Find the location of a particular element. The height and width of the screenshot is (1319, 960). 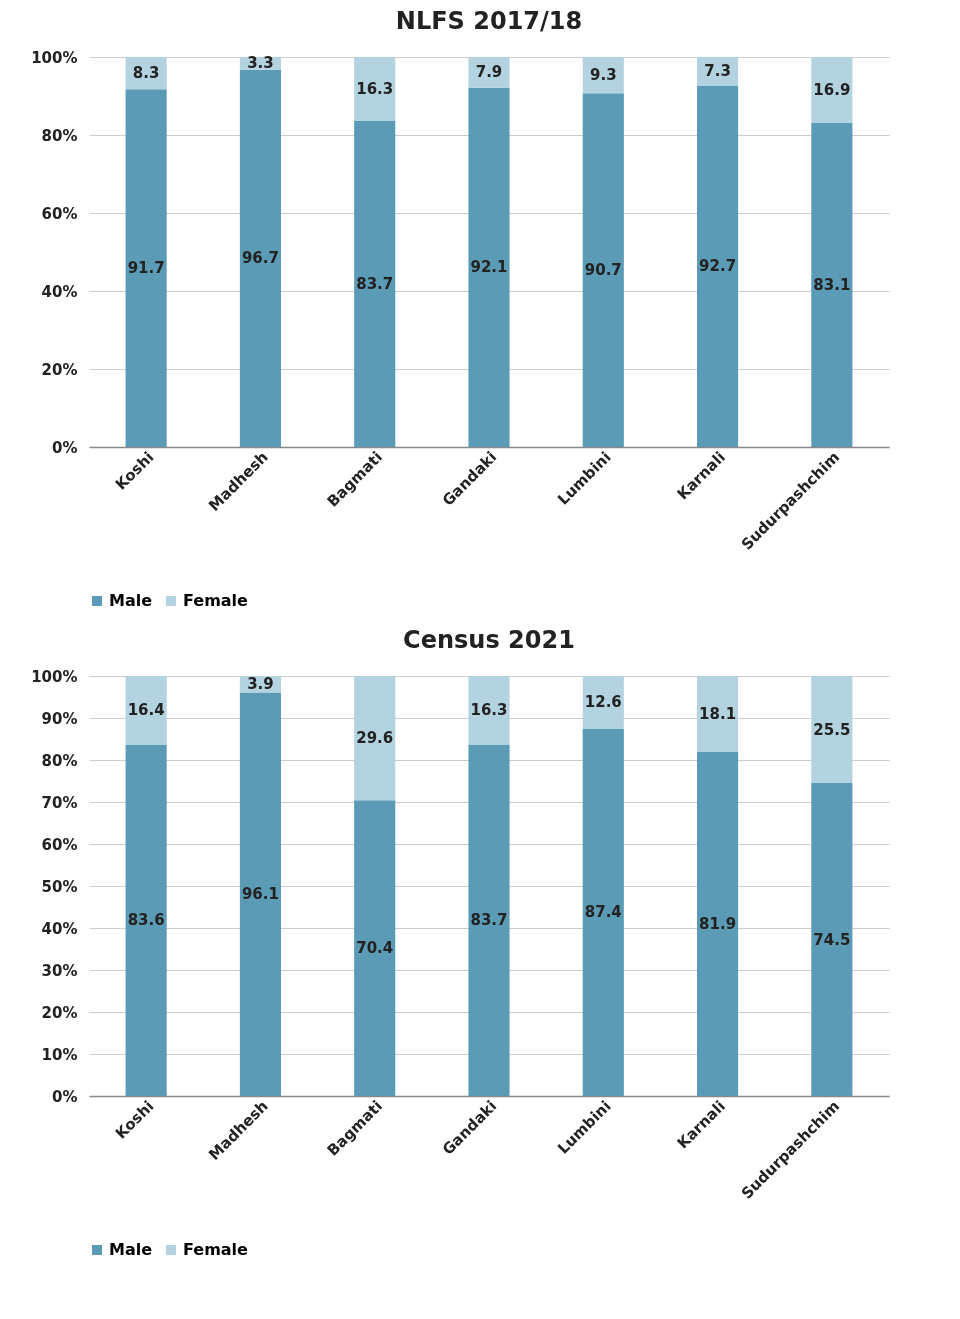

data-label: 74.5 is located at coordinates (832, 939).